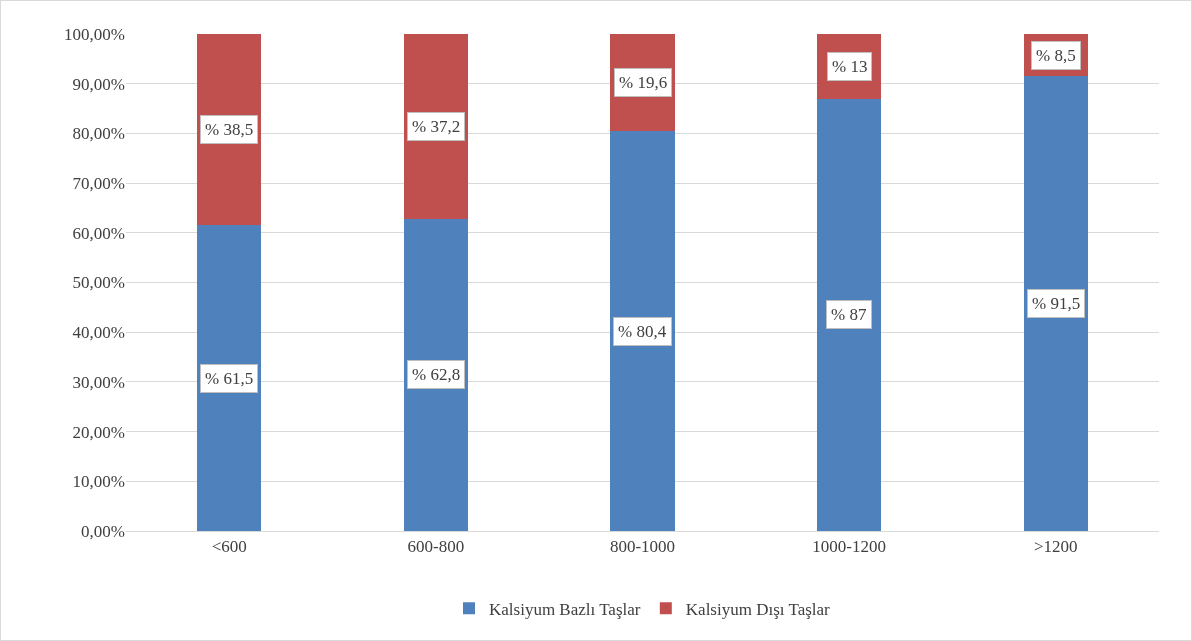  Describe the element at coordinates (229, 129) in the screenshot. I see `data-label: % 38,5` at that location.